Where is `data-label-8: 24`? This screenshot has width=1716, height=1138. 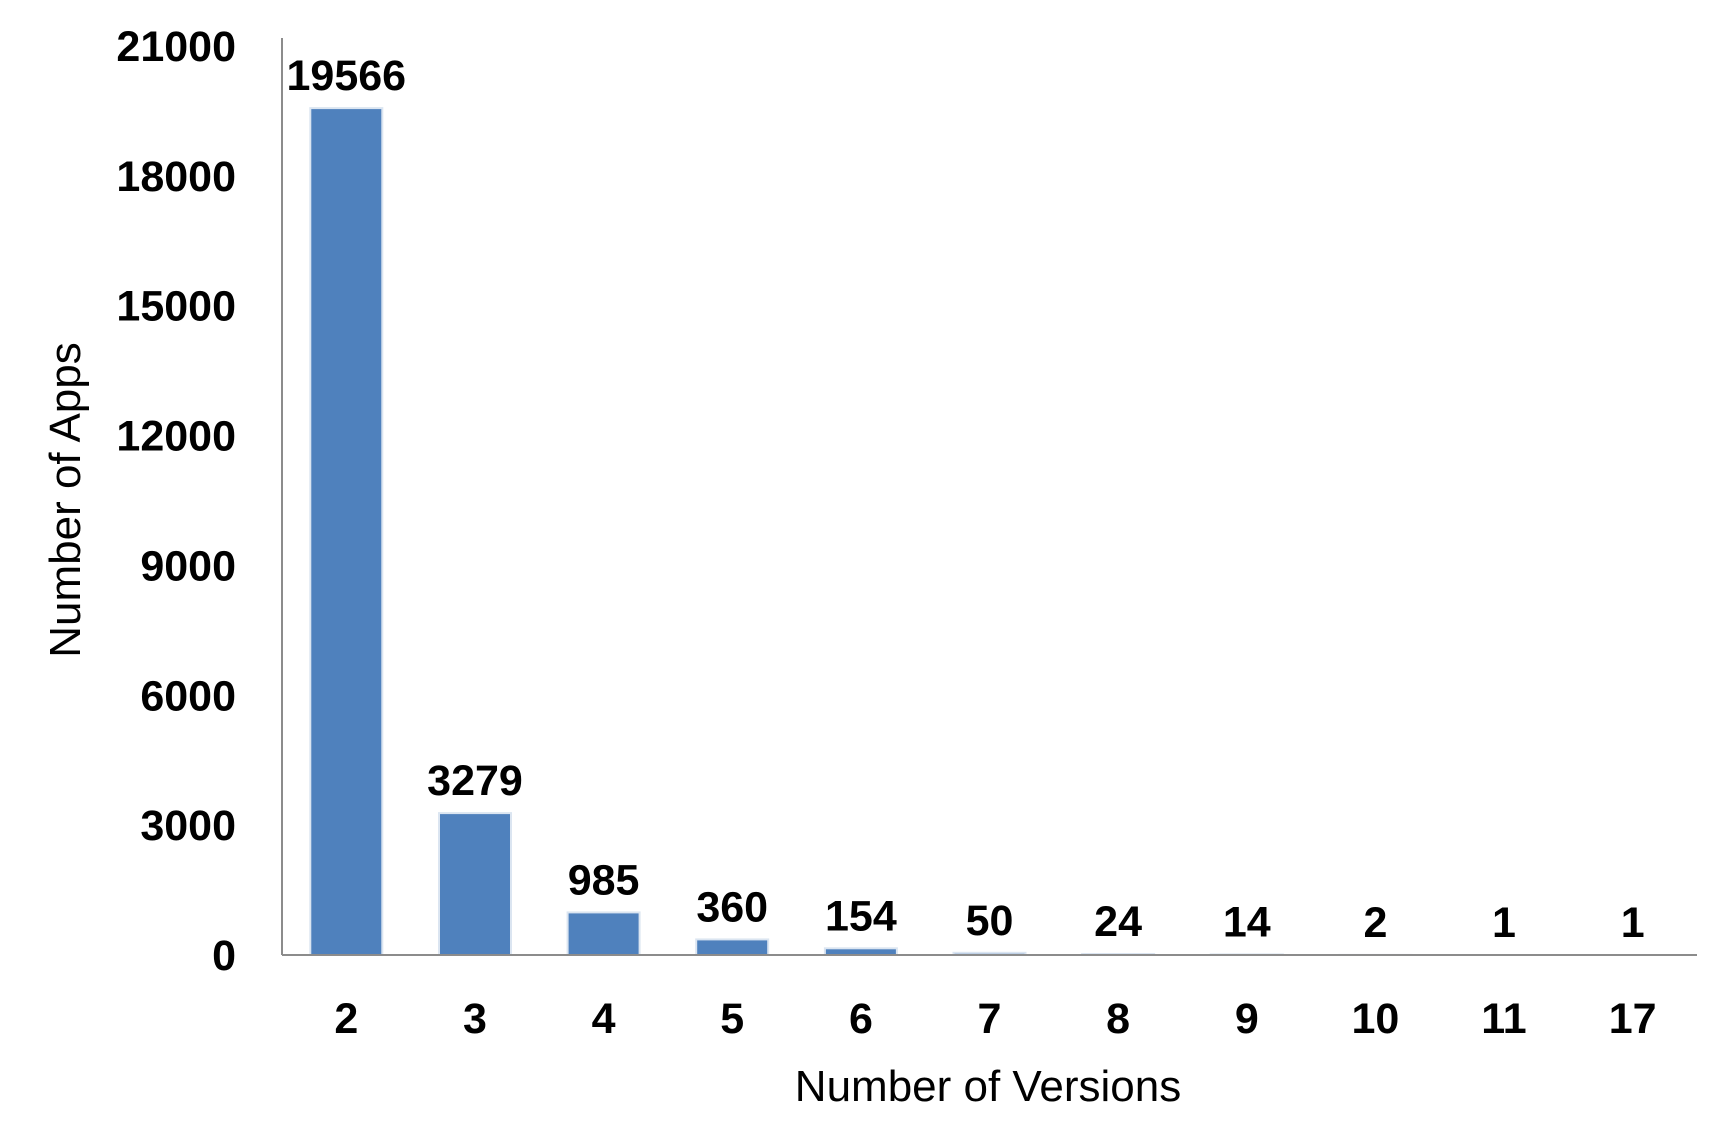 data-label-8: 24 is located at coordinates (1118, 922).